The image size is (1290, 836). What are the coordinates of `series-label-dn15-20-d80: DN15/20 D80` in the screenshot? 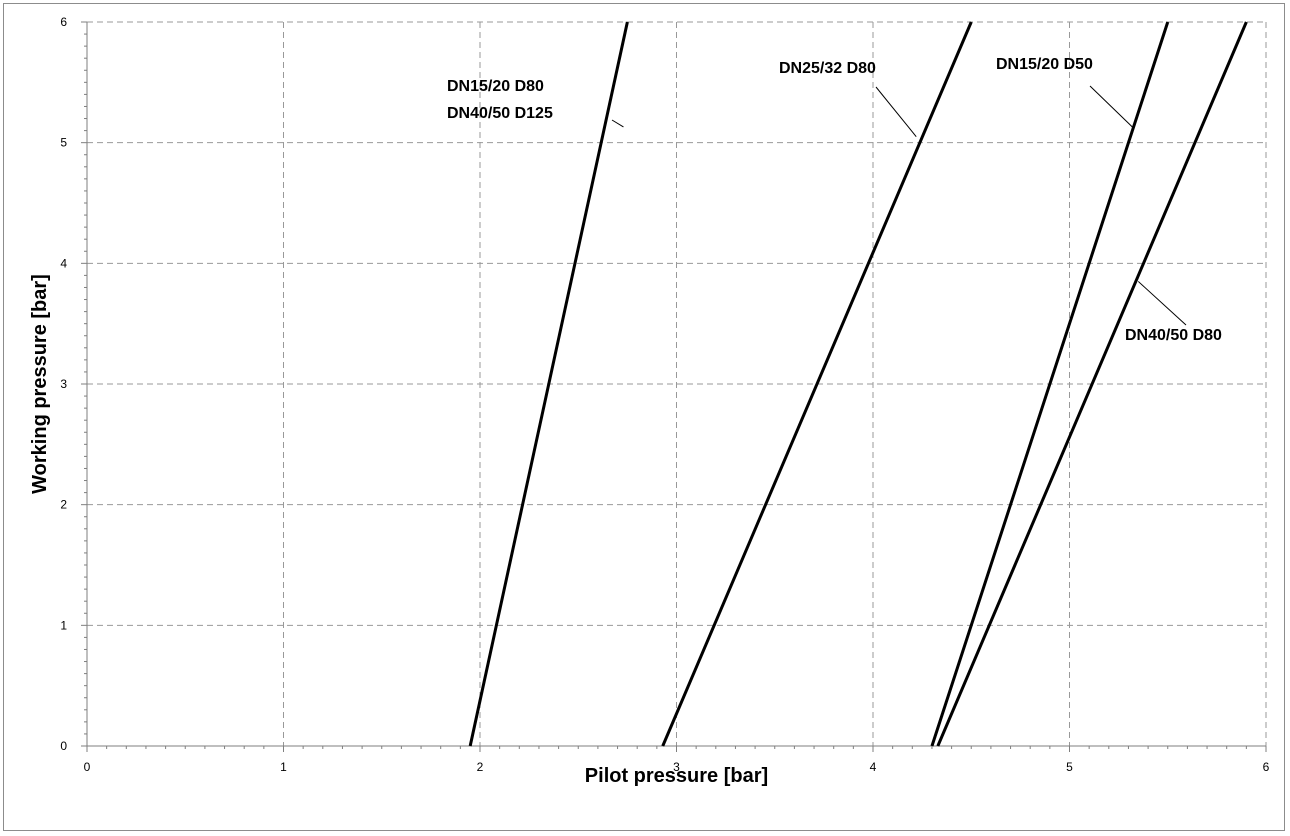 It's located at (495, 86).